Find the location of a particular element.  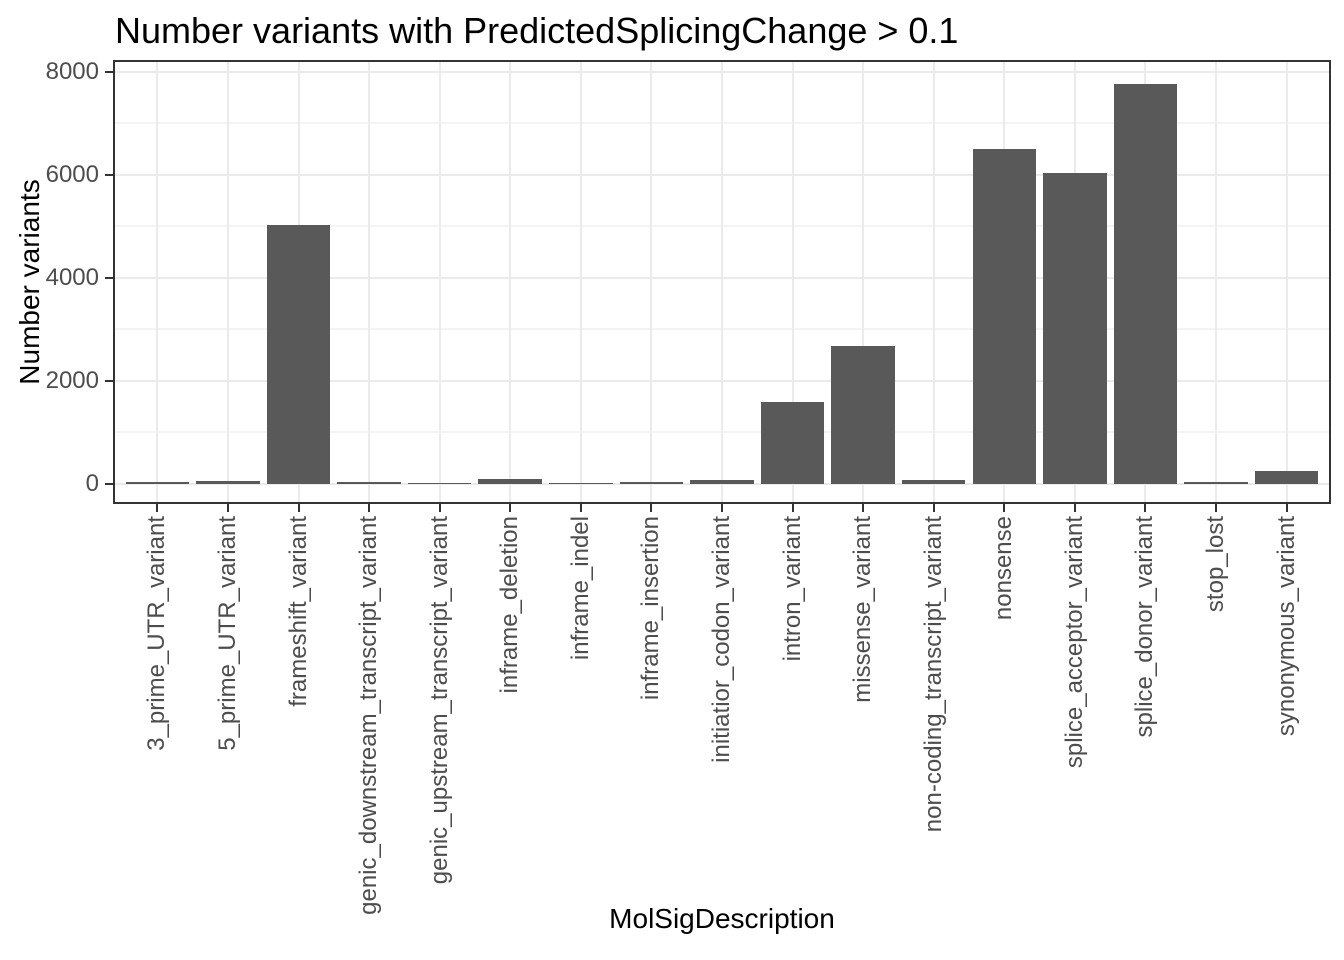

bar-missense_variant is located at coordinates (863, 415).